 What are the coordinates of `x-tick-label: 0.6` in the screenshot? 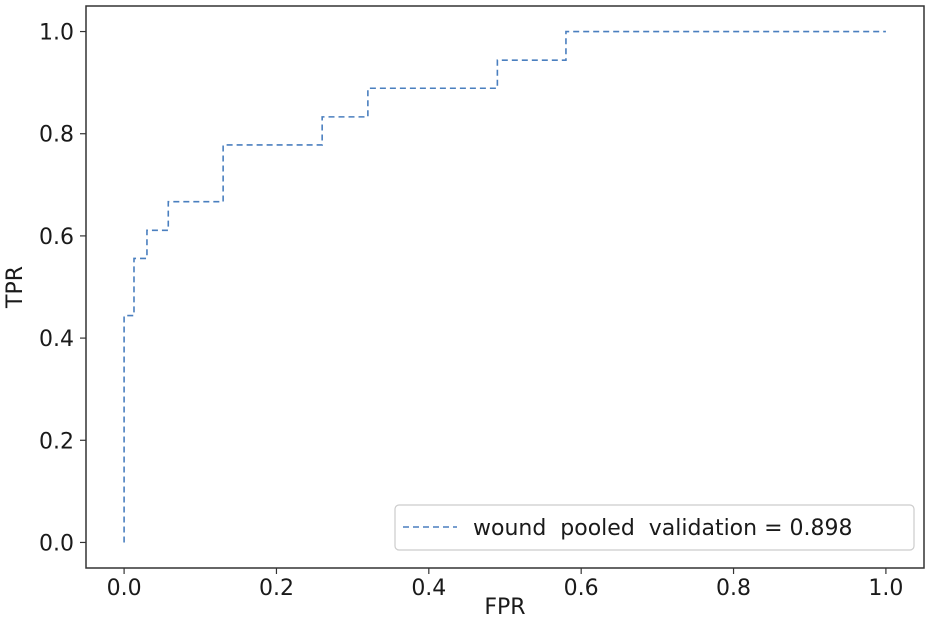 It's located at (581, 588).